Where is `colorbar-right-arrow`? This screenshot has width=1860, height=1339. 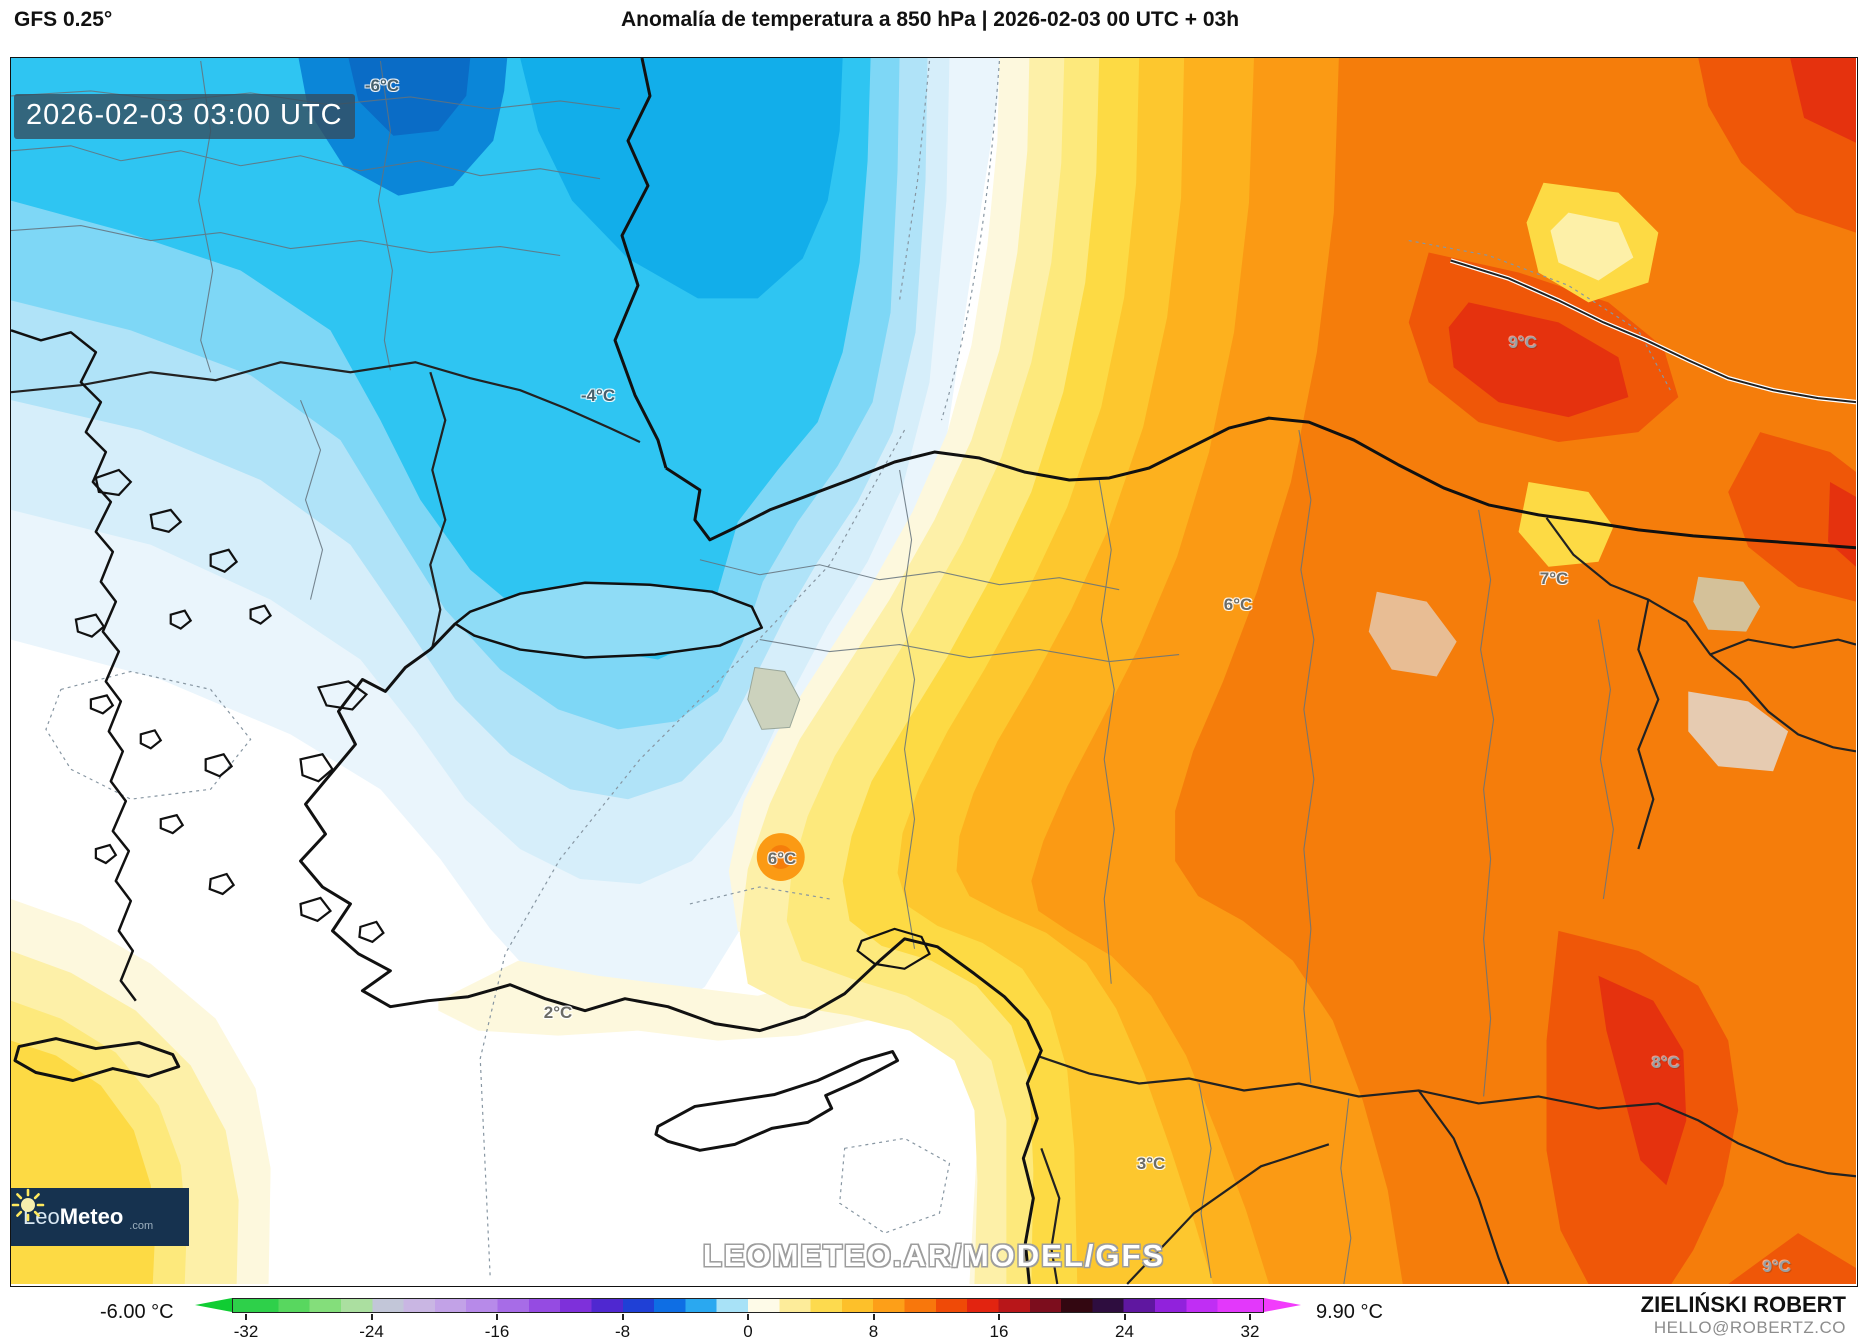
colorbar-right-arrow is located at coordinates (1282, 1305).